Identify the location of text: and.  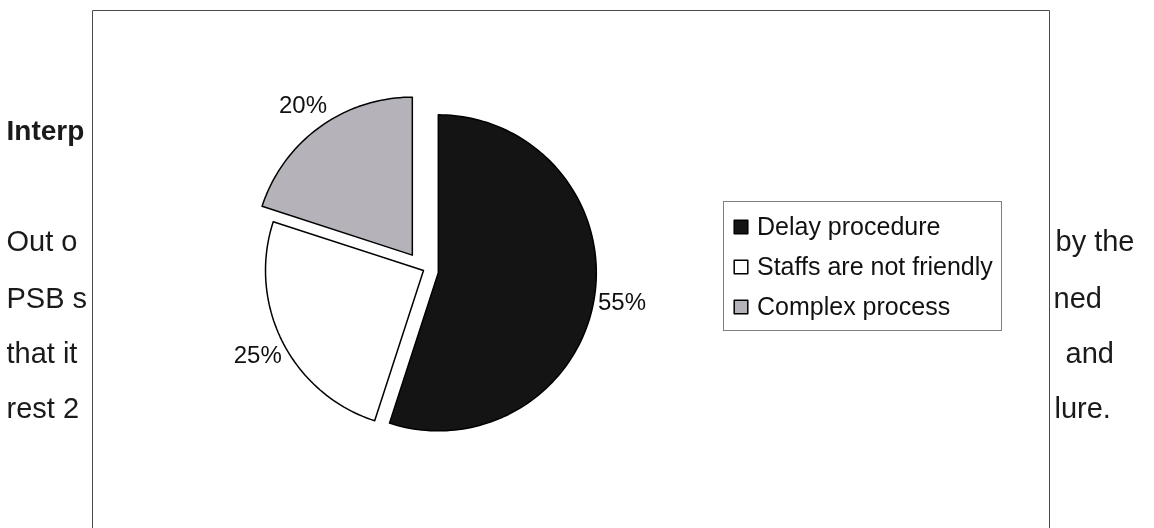
(1089, 352).